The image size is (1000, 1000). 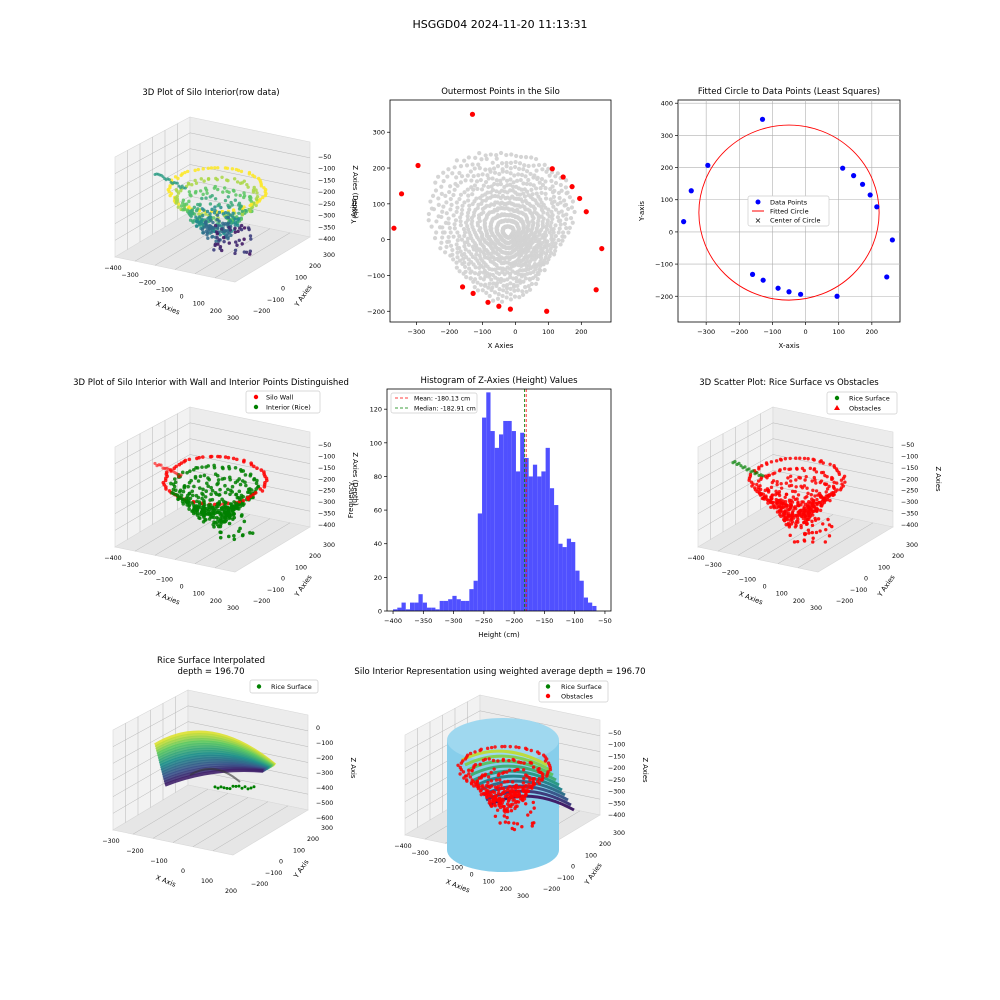 What do you see at coordinates (499, 24) in the screenshot?
I see `figure-title: HSGGD04 2024-11-20 11:13:31` at bounding box center [499, 24].